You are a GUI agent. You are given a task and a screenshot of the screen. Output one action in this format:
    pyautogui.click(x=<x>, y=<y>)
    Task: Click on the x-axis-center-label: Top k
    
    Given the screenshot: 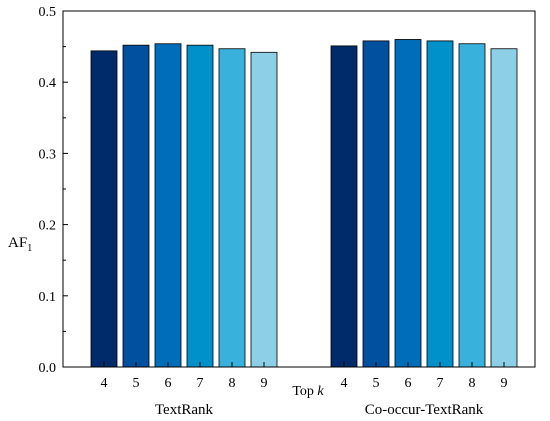 What is the action you would take?
    pyautogui.click(x=308, y=391)
    